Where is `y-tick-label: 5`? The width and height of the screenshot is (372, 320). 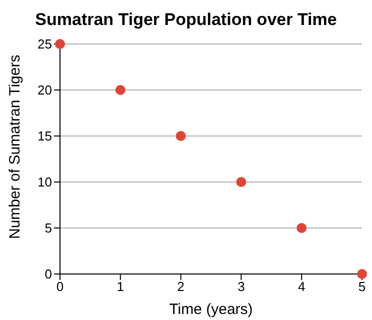 y-tick-label: 5 is located at coordinates (48, 228).